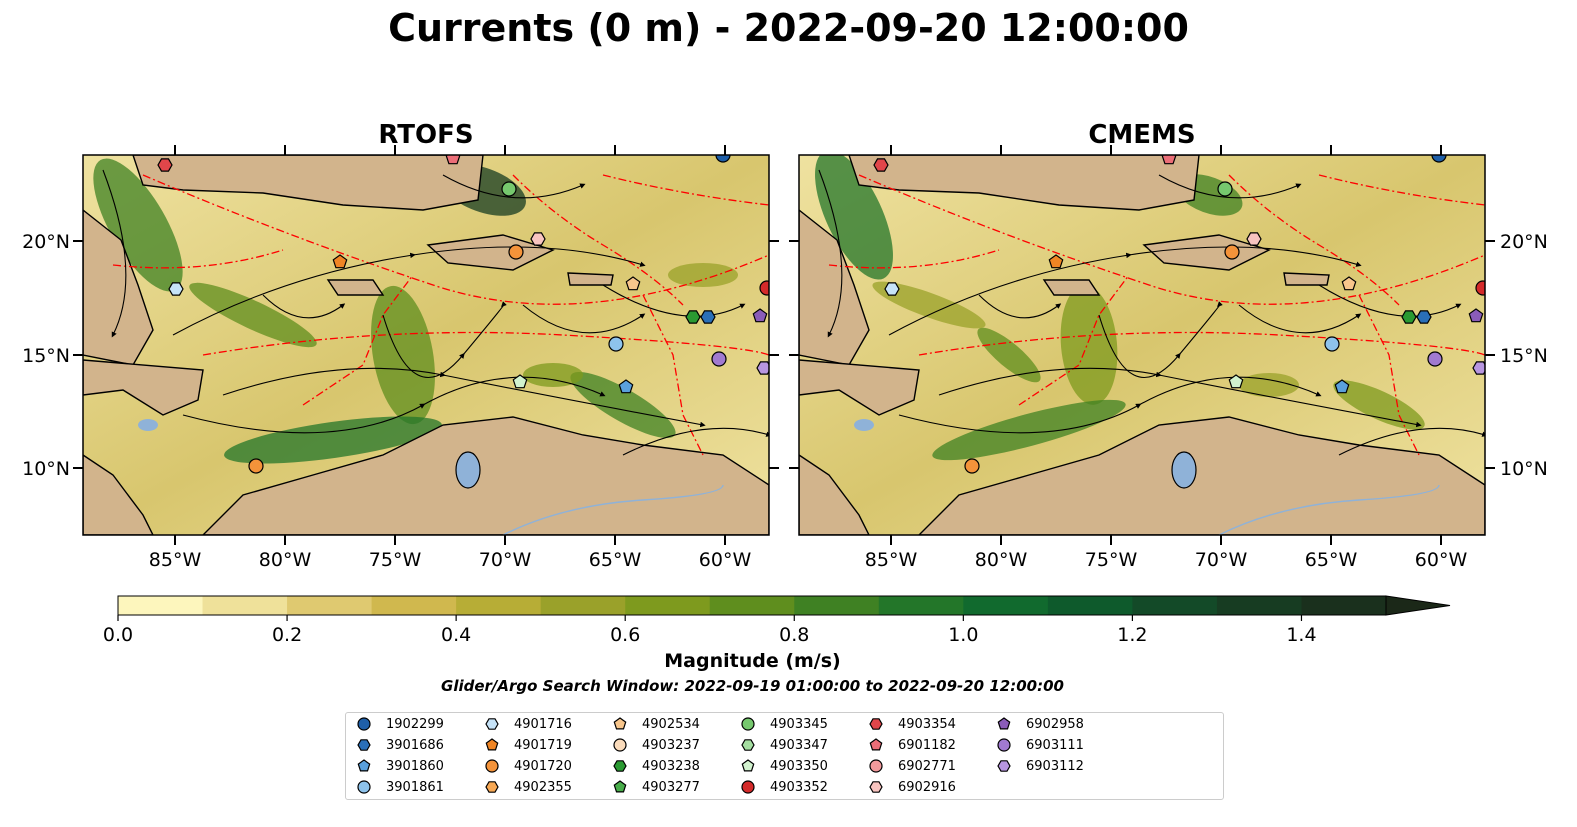  Describe the element at coordinates (1142, 135) in the screenshot. I see `panel-title-cmems: CMEMS` at that location.